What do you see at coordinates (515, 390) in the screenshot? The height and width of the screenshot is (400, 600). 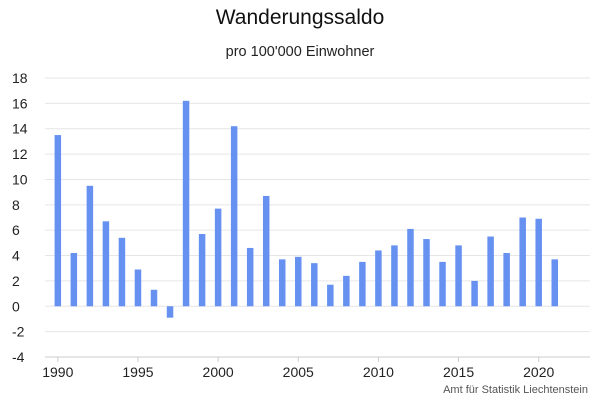 I see `source-note: Amt für Statistik Liechtenstein` at bounding box center [515, 390].